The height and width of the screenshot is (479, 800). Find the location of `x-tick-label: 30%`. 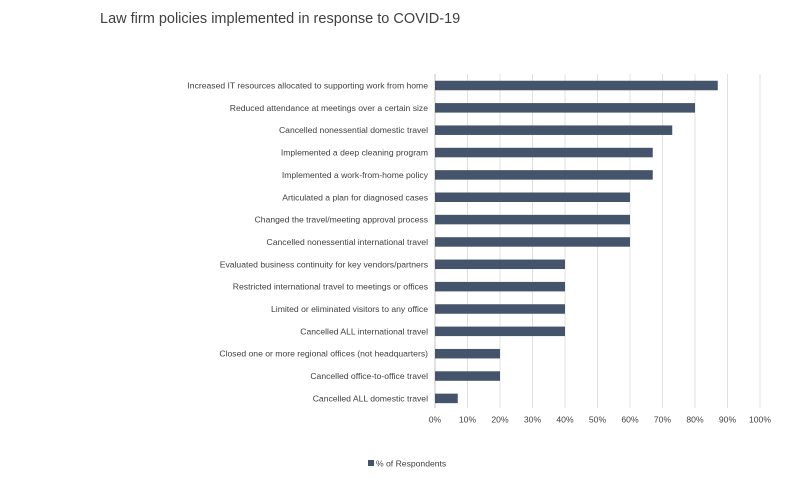

x-tick-label: 30% is located at coordinates (533, 420).